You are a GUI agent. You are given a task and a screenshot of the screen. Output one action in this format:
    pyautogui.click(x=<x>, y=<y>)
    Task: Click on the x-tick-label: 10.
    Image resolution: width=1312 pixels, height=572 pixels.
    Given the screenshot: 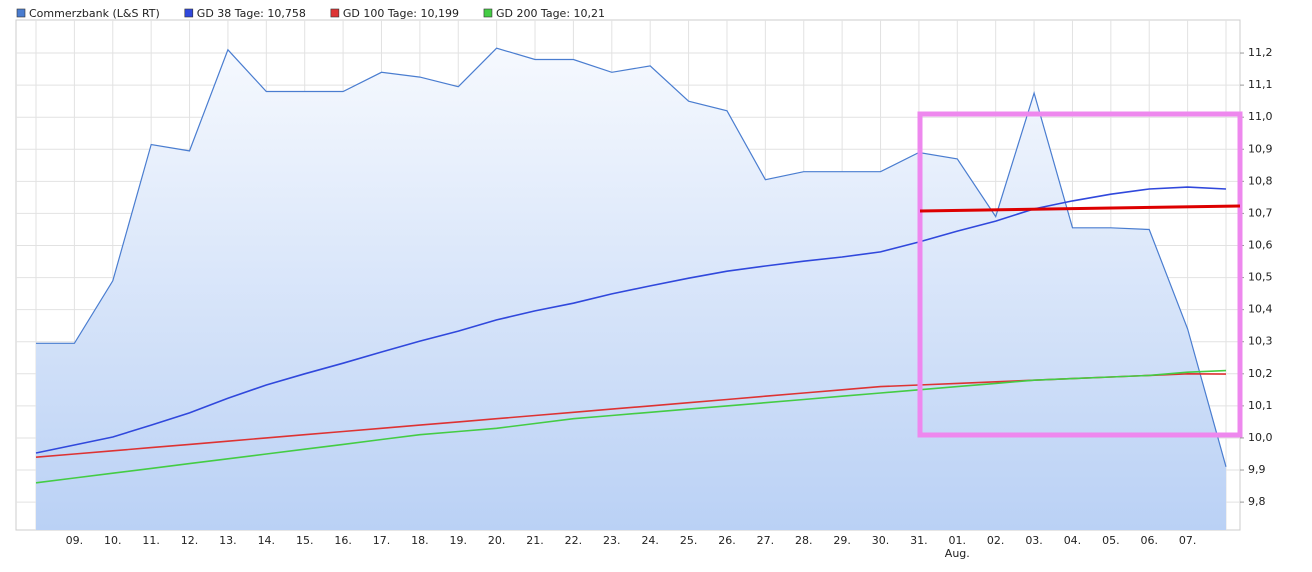 What is the action you would take?
    pyautogui.click(x=113, y=540)
    